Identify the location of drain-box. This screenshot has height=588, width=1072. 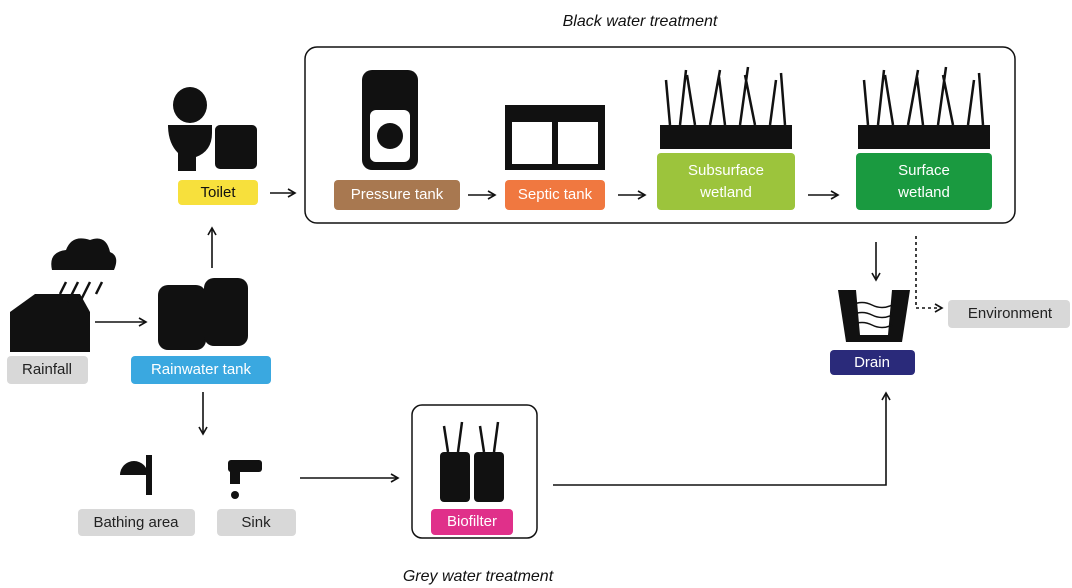
(872, 362).